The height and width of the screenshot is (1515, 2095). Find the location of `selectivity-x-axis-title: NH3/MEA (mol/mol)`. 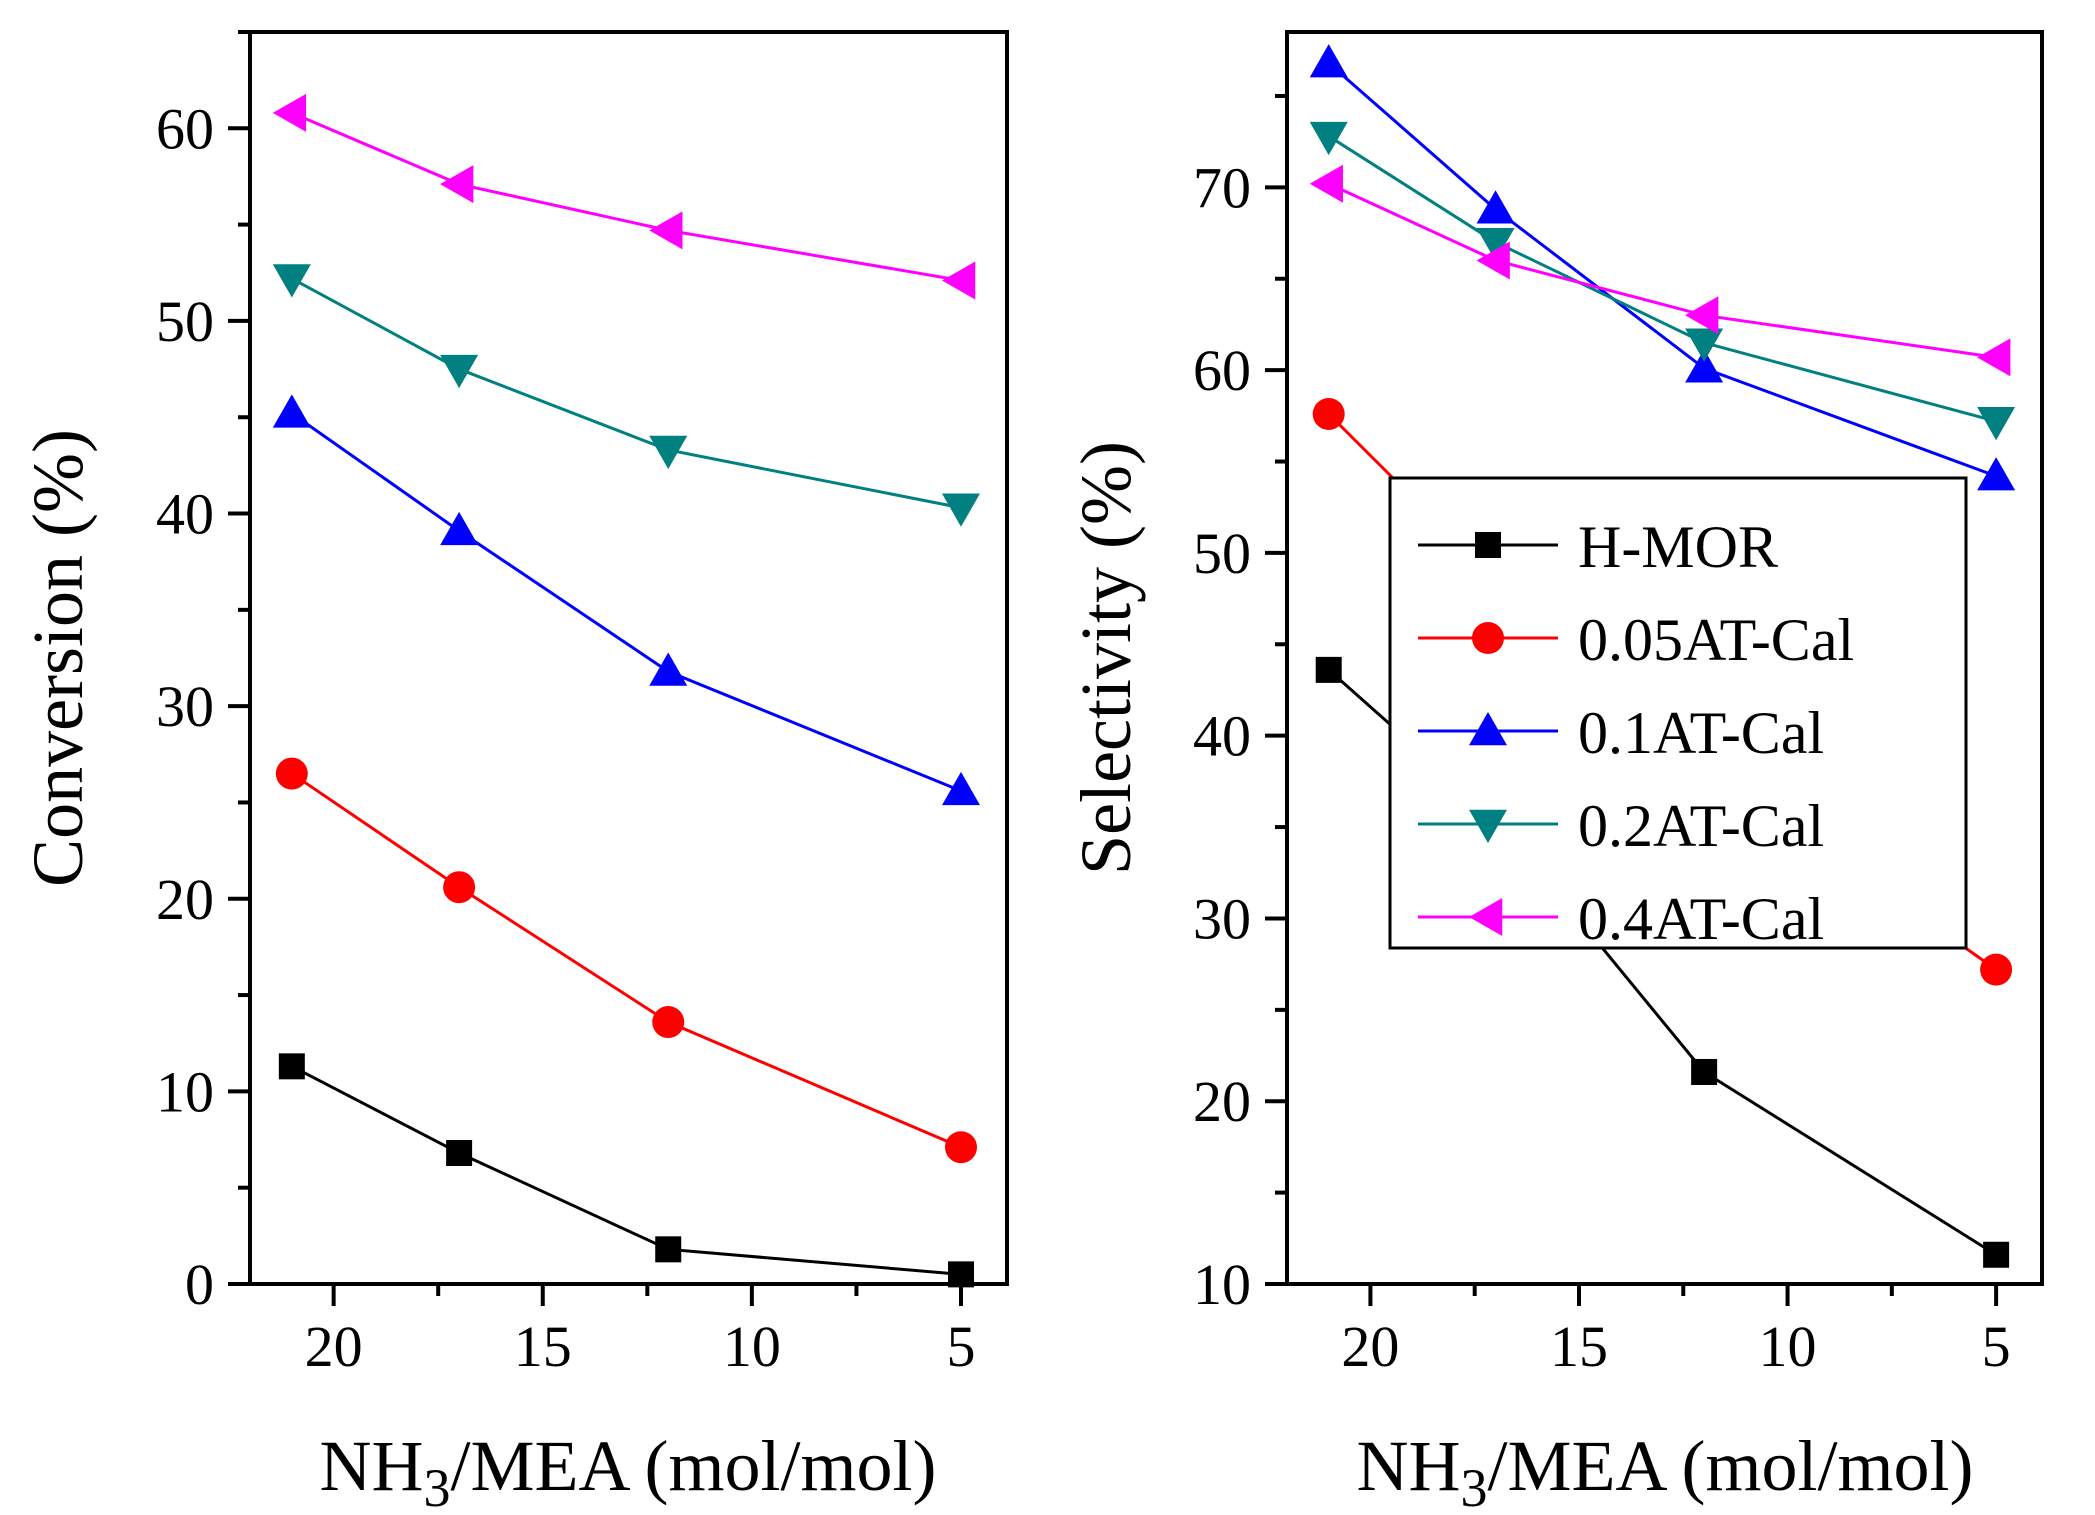

selectivity-x-axis-title: NH3/MEA (mol/mol) is located at coordinates (1665, 1470).